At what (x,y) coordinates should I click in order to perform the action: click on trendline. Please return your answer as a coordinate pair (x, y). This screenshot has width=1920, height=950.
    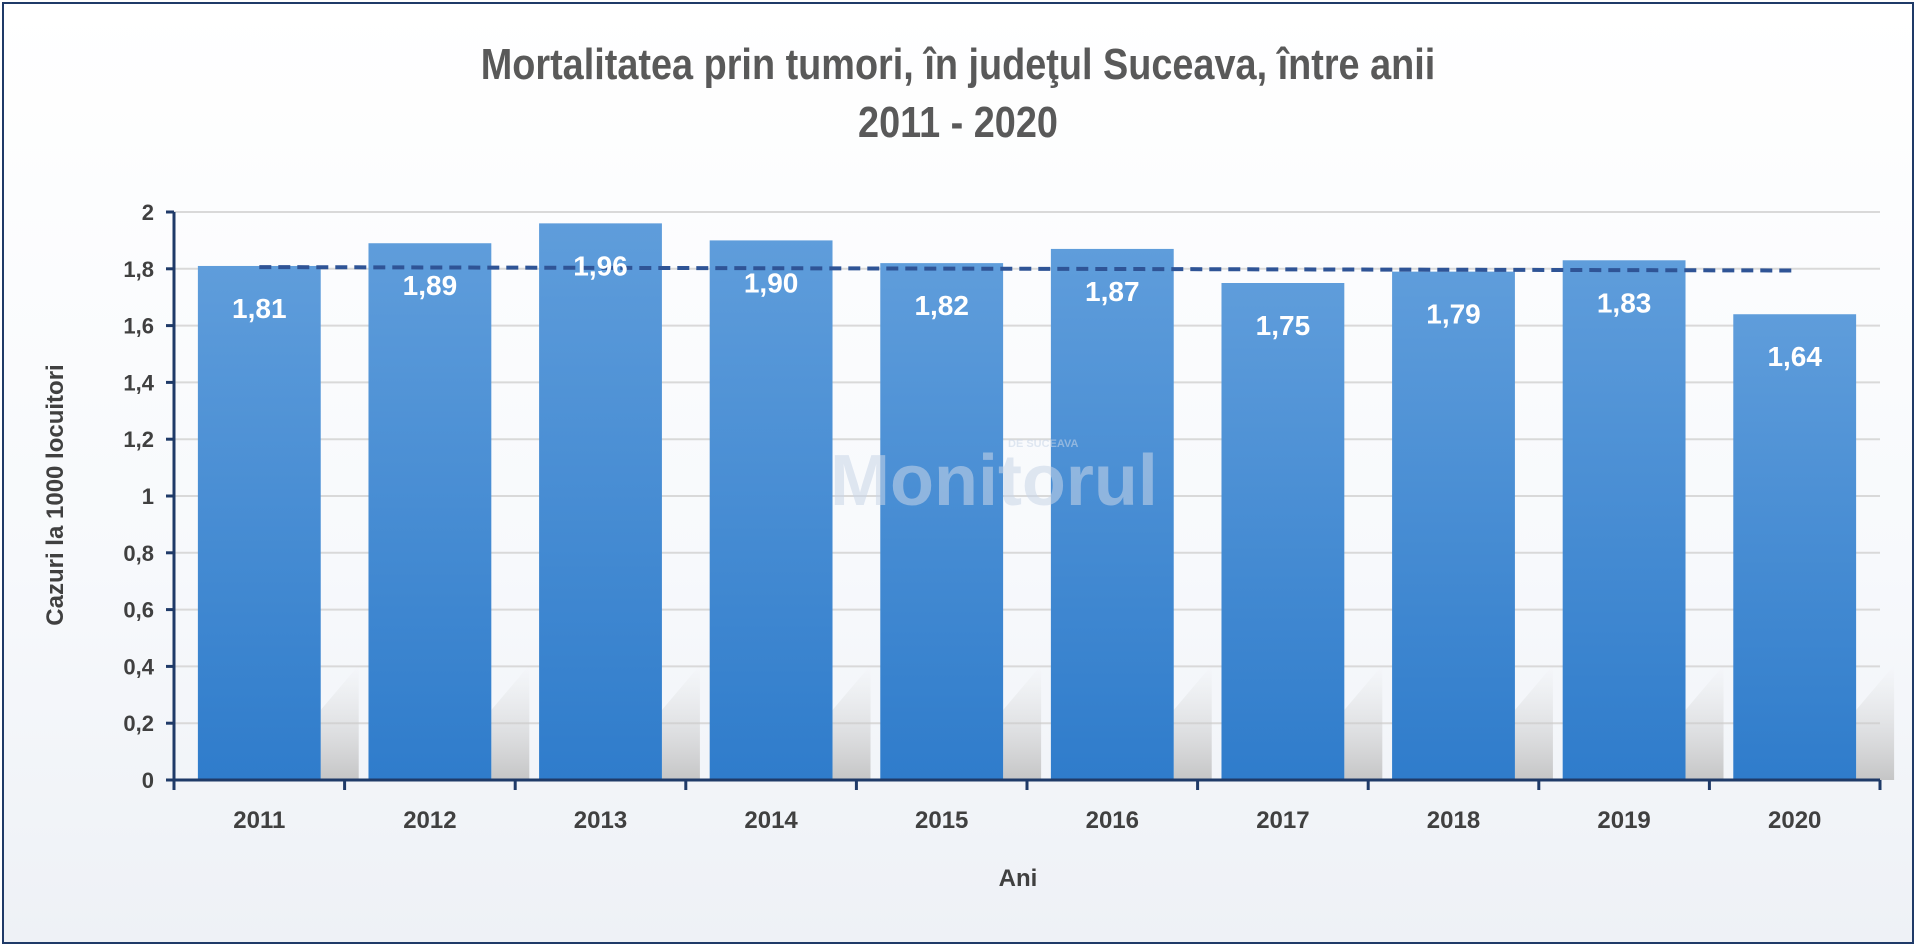
    Looking at the image, I should click on (1027, 269).